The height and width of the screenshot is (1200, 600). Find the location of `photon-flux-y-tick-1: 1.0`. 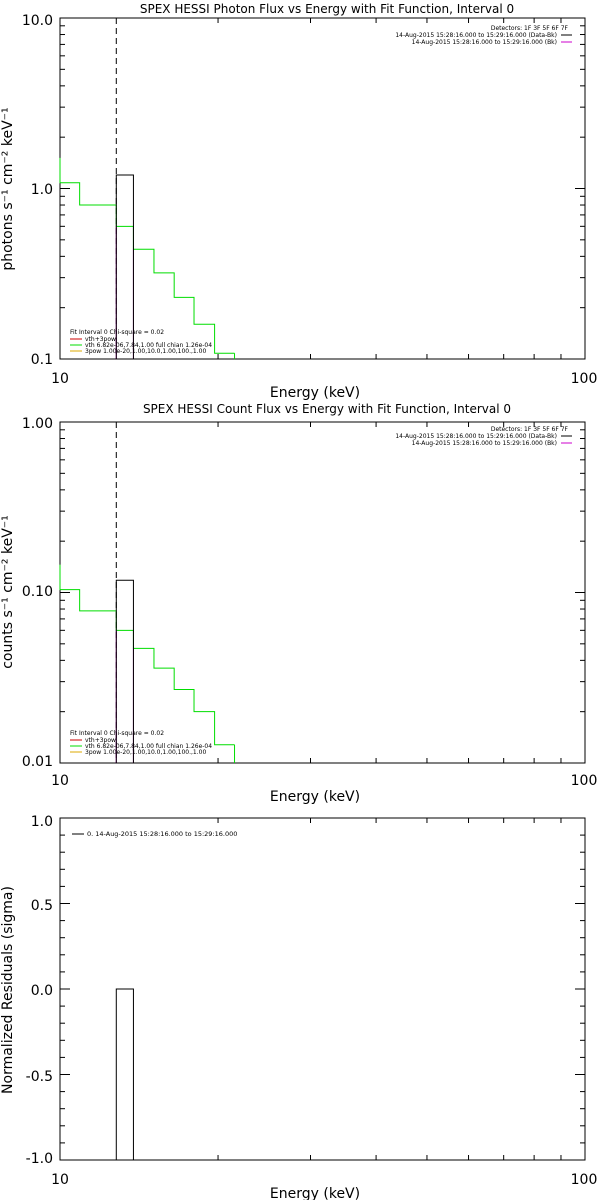

photon-flux-y-tick-1: 1.0 is located at coordinates (42, 190).